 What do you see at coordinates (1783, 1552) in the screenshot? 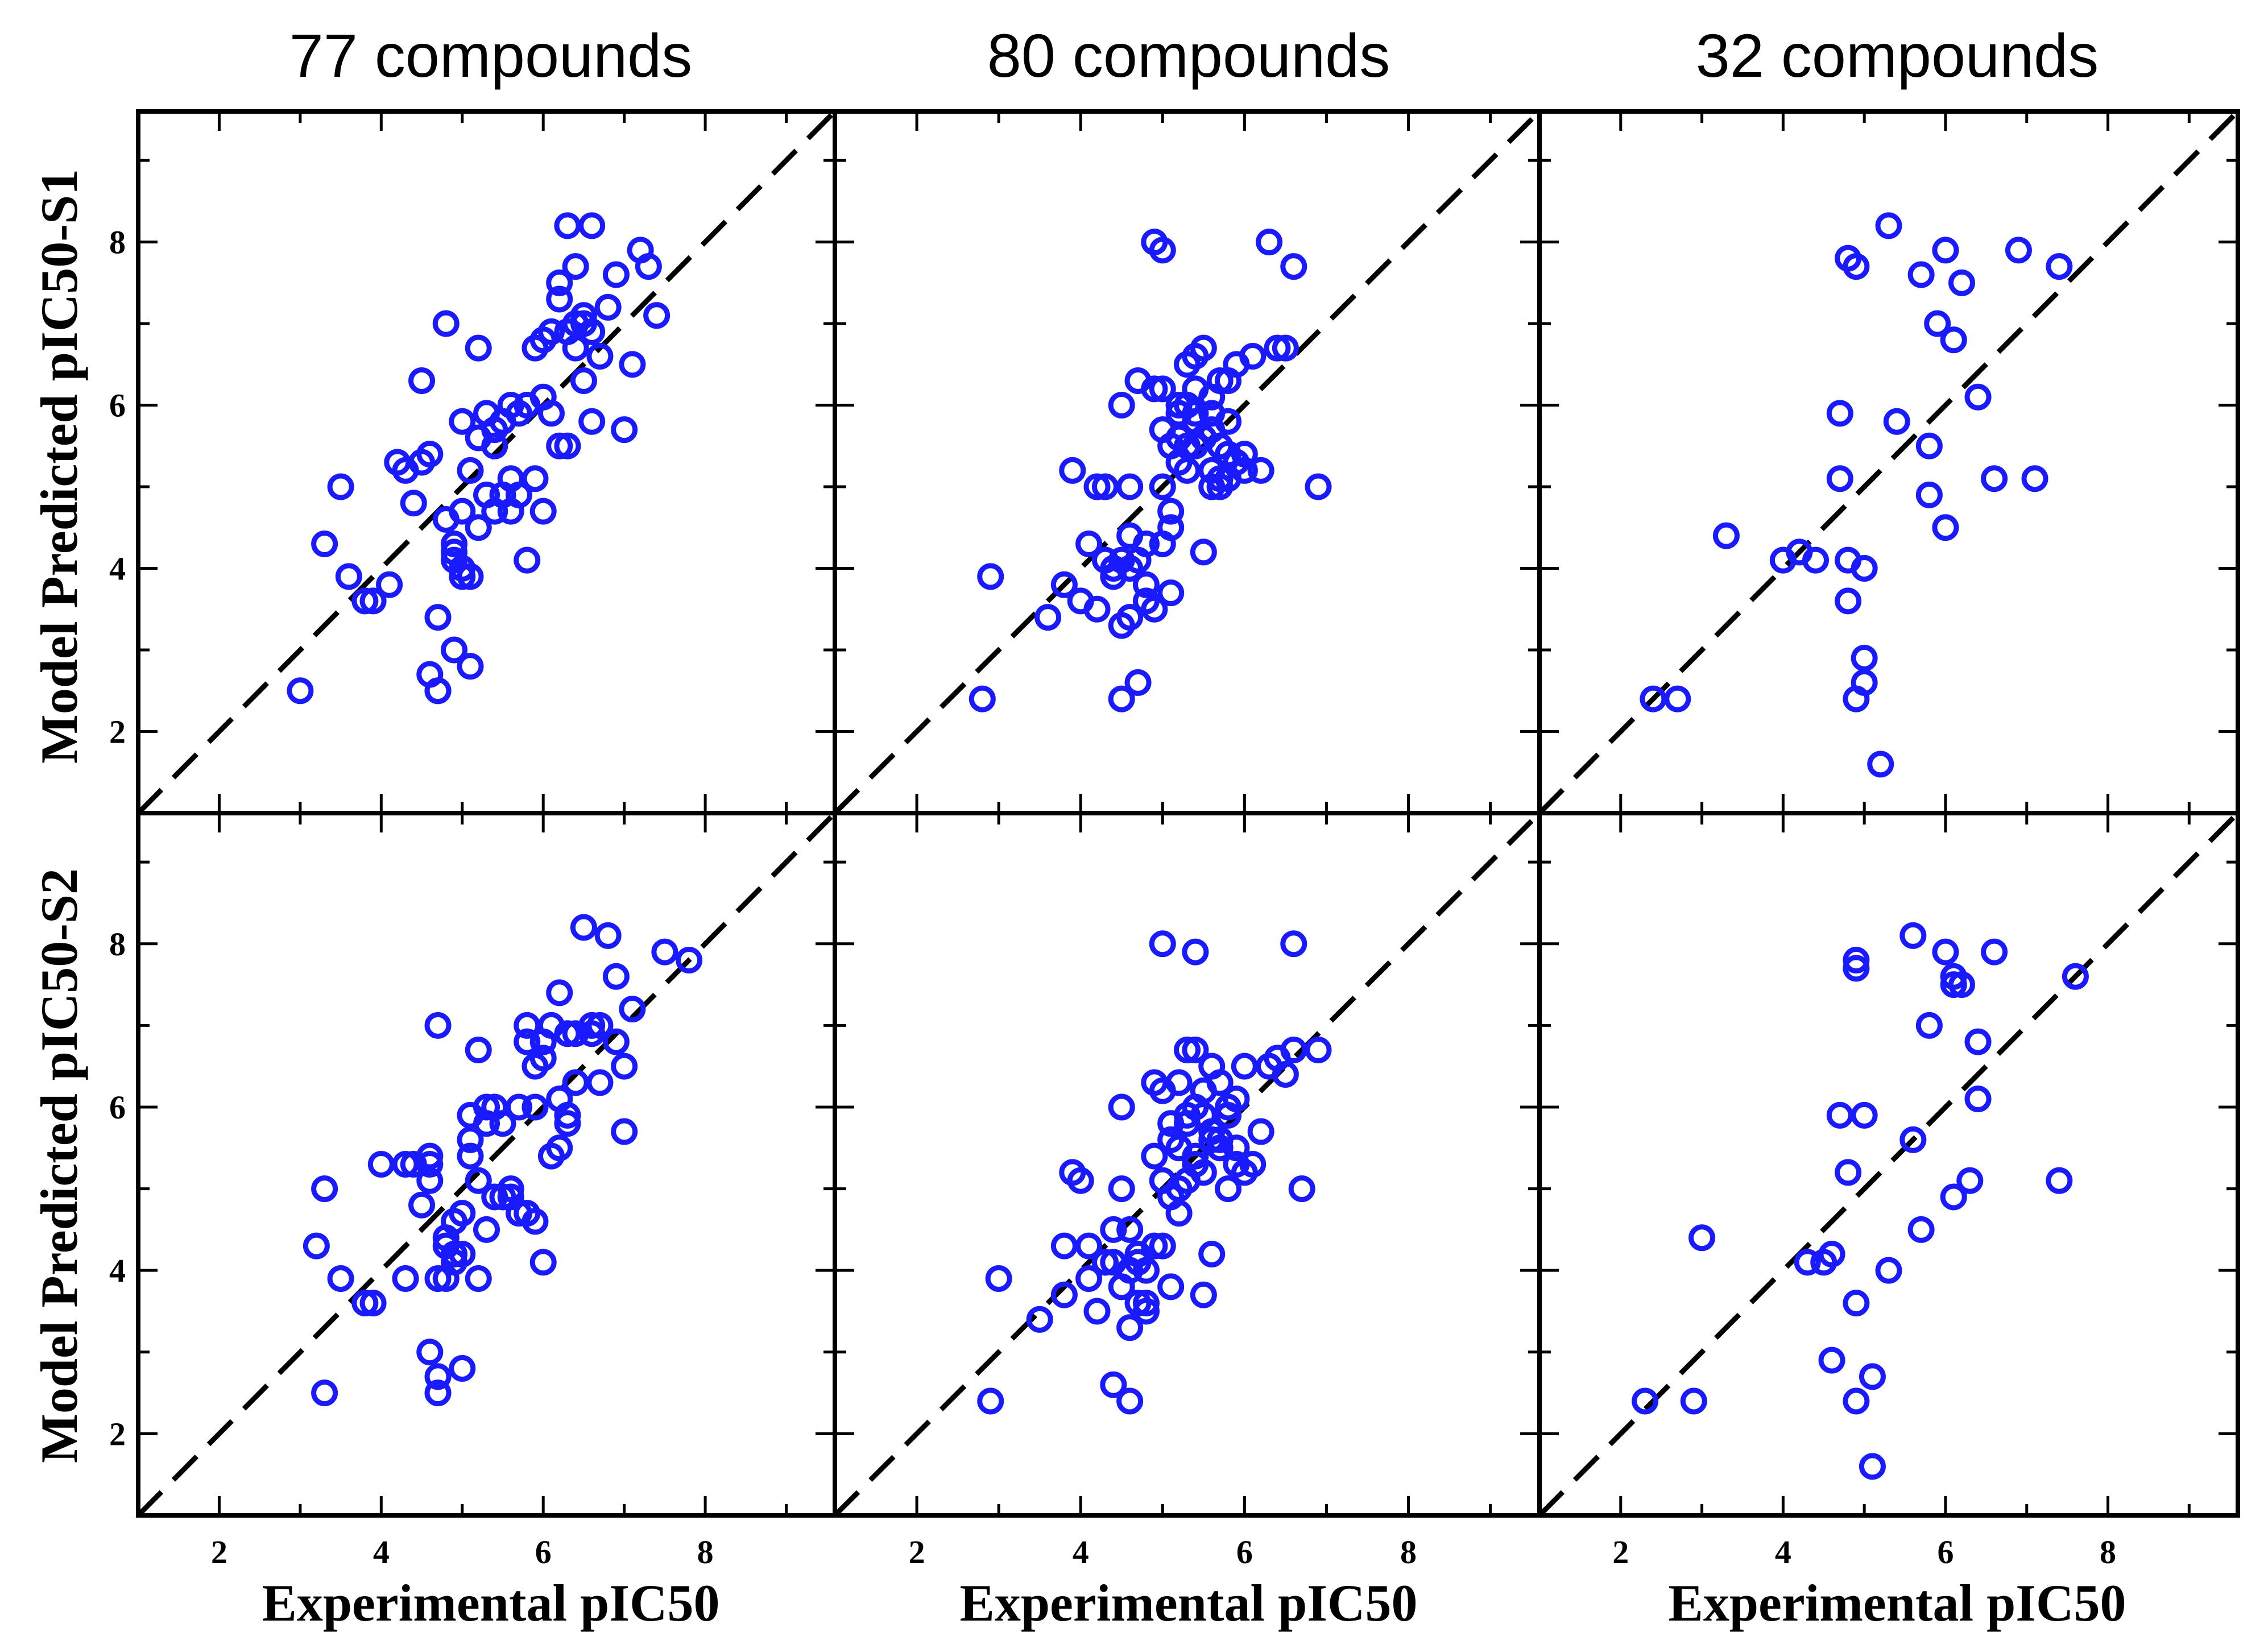
I see `x-tick-label: 4` at bounding box center [1783, 1552].